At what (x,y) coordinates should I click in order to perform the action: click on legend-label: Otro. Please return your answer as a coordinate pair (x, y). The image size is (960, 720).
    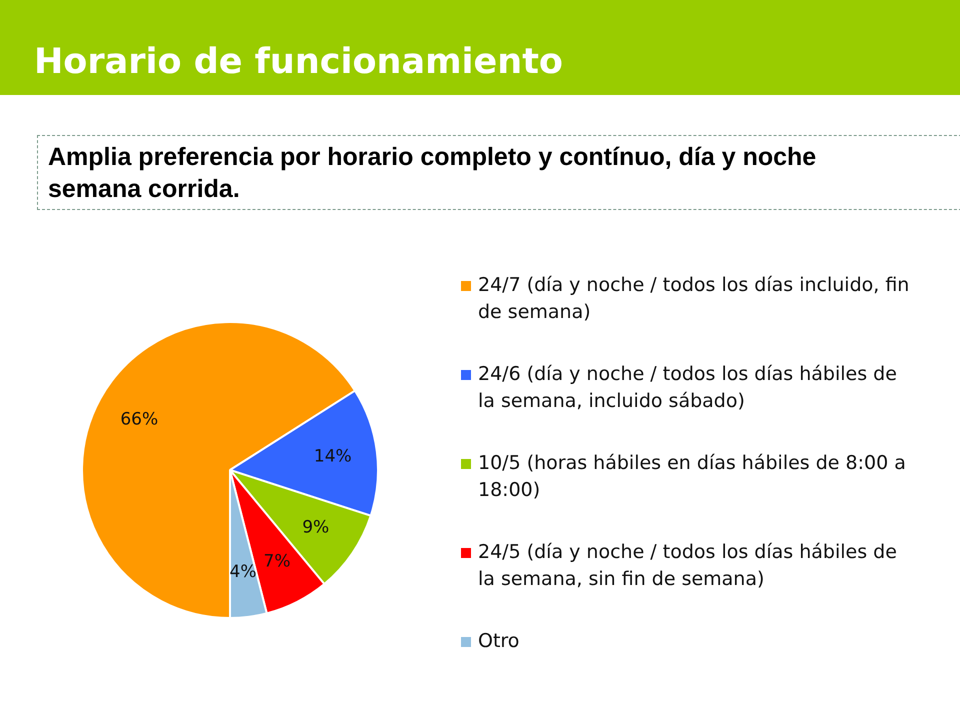
    Looking at the image, I should click on (499, 641).